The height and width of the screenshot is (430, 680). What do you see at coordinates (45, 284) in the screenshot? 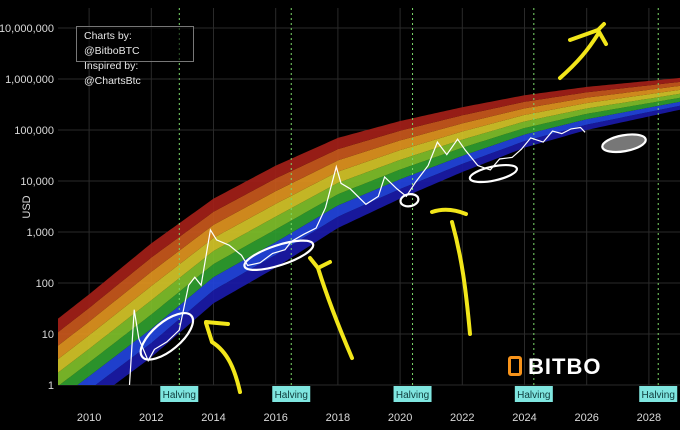
I see `y-tick-label: 100` at bounding box center [45, 284].